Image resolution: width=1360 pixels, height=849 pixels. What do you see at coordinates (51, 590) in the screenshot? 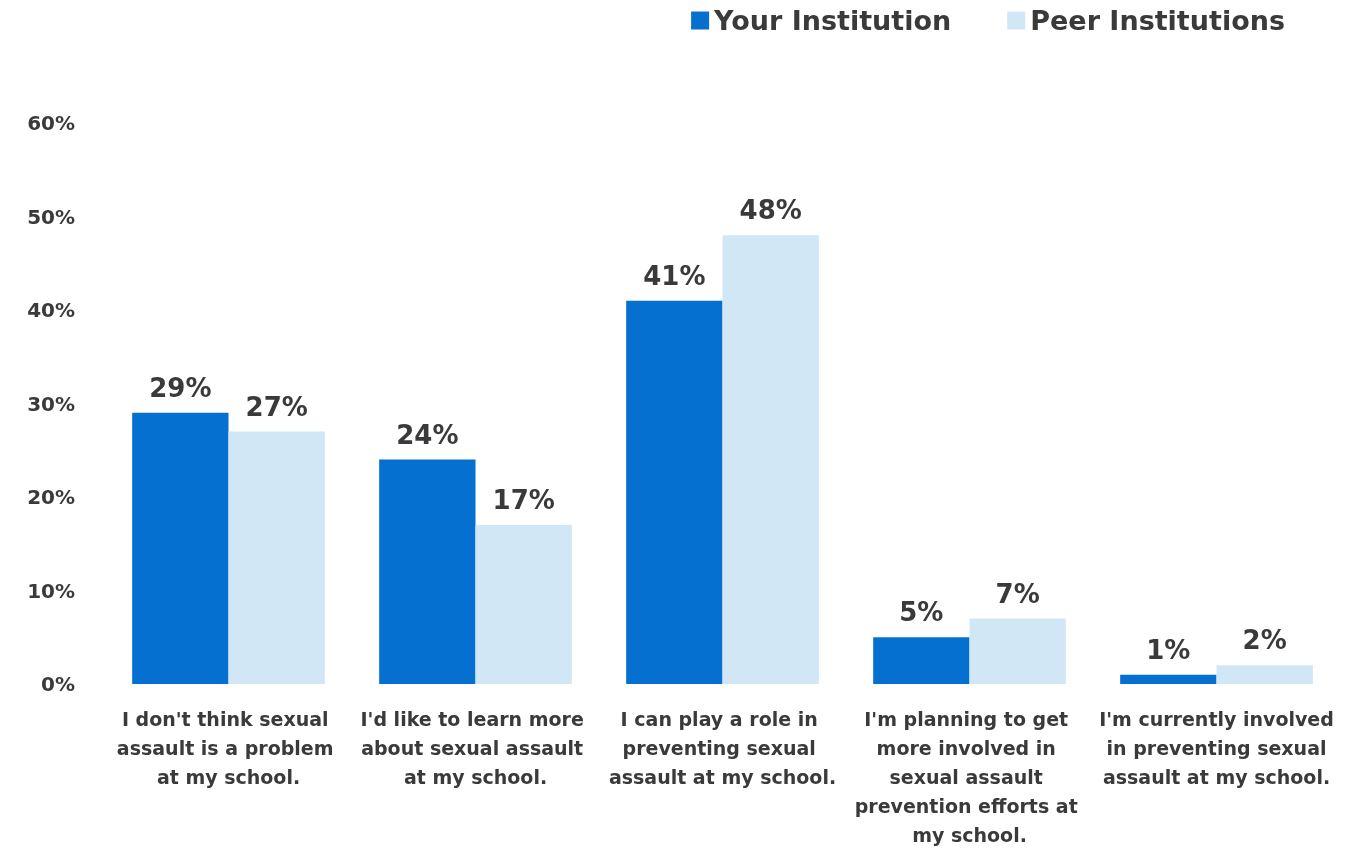
I see `y-tick-label: 10%` at bounding box center [51, 590].